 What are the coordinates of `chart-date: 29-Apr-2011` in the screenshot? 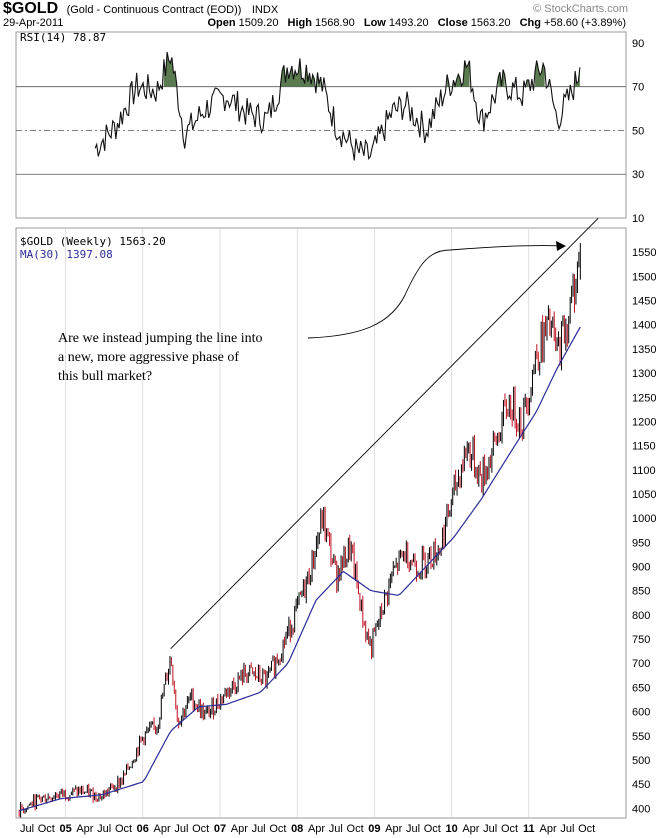 It's located at (33, 23).